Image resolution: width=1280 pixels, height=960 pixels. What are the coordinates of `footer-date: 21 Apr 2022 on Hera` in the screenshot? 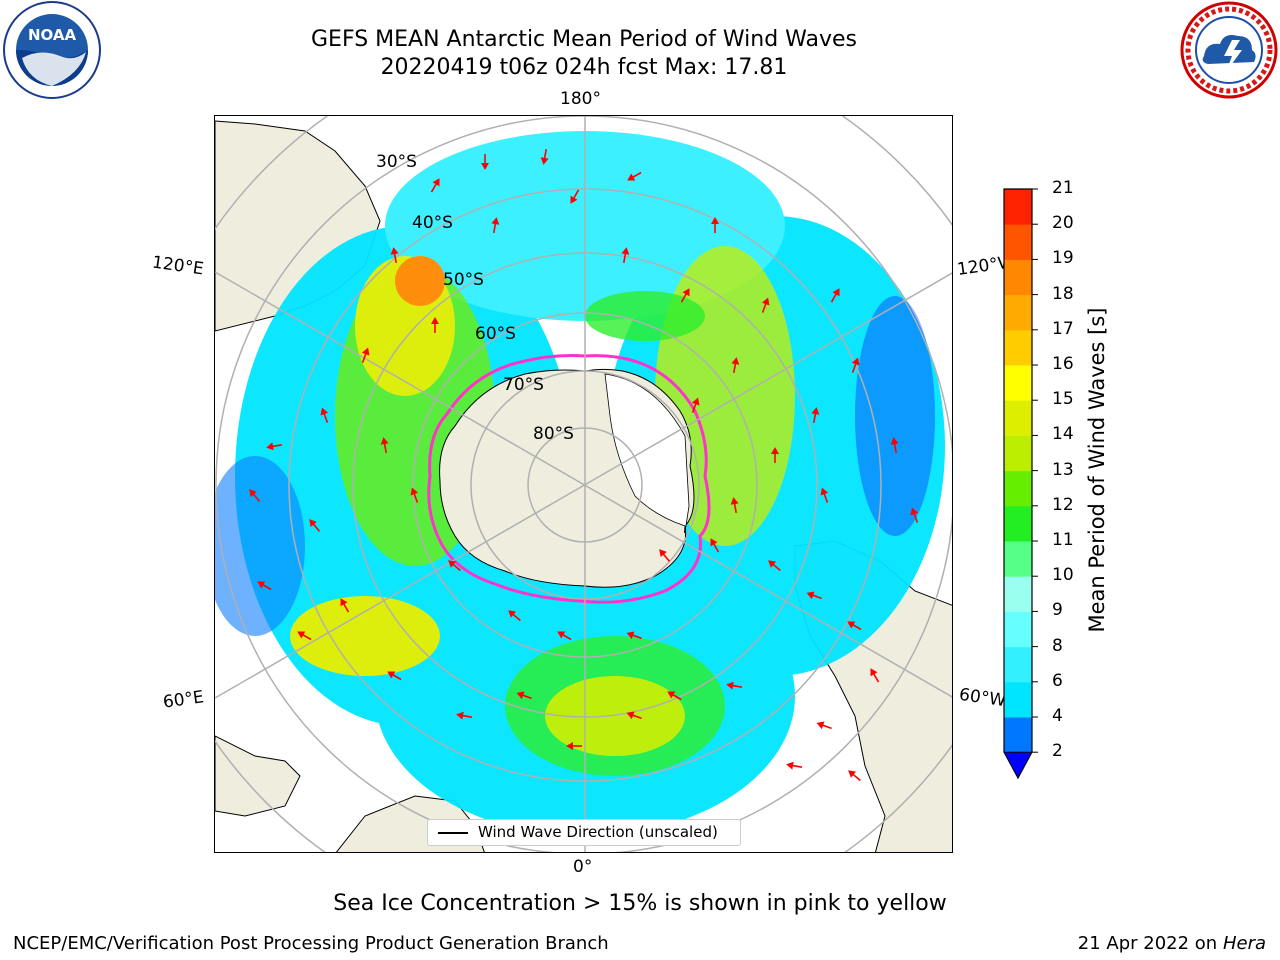 It's located at (1172, 943).